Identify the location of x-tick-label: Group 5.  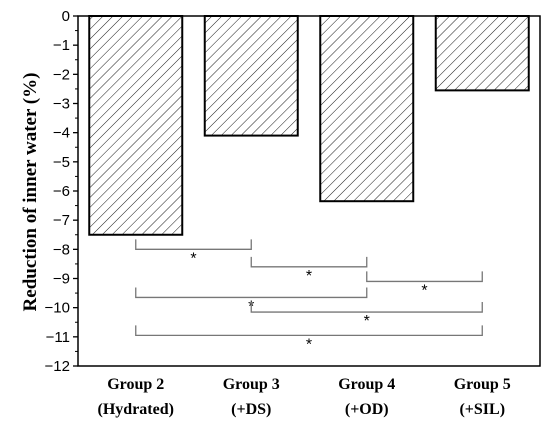
(482, 384).